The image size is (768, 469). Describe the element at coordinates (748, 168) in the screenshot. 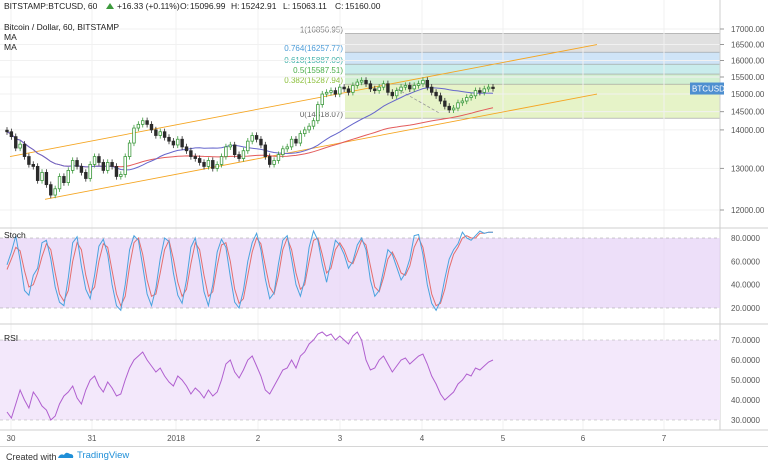

I see `price-tick-label: 13000.00` at that location.